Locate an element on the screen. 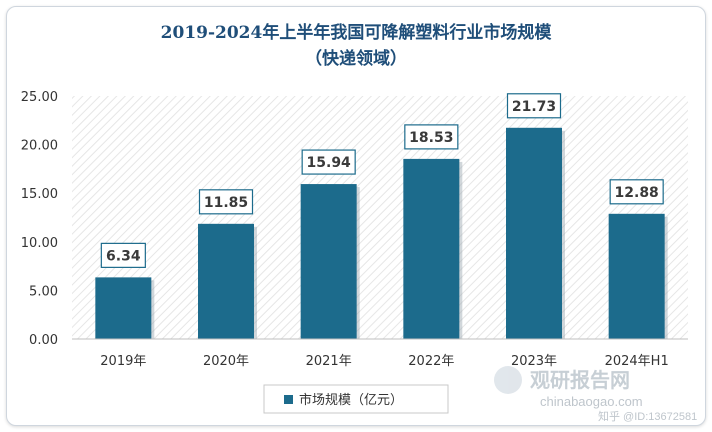 This screenshot has height=432, width=712. data-label: 11.85 is located at coordinates (226, 203).